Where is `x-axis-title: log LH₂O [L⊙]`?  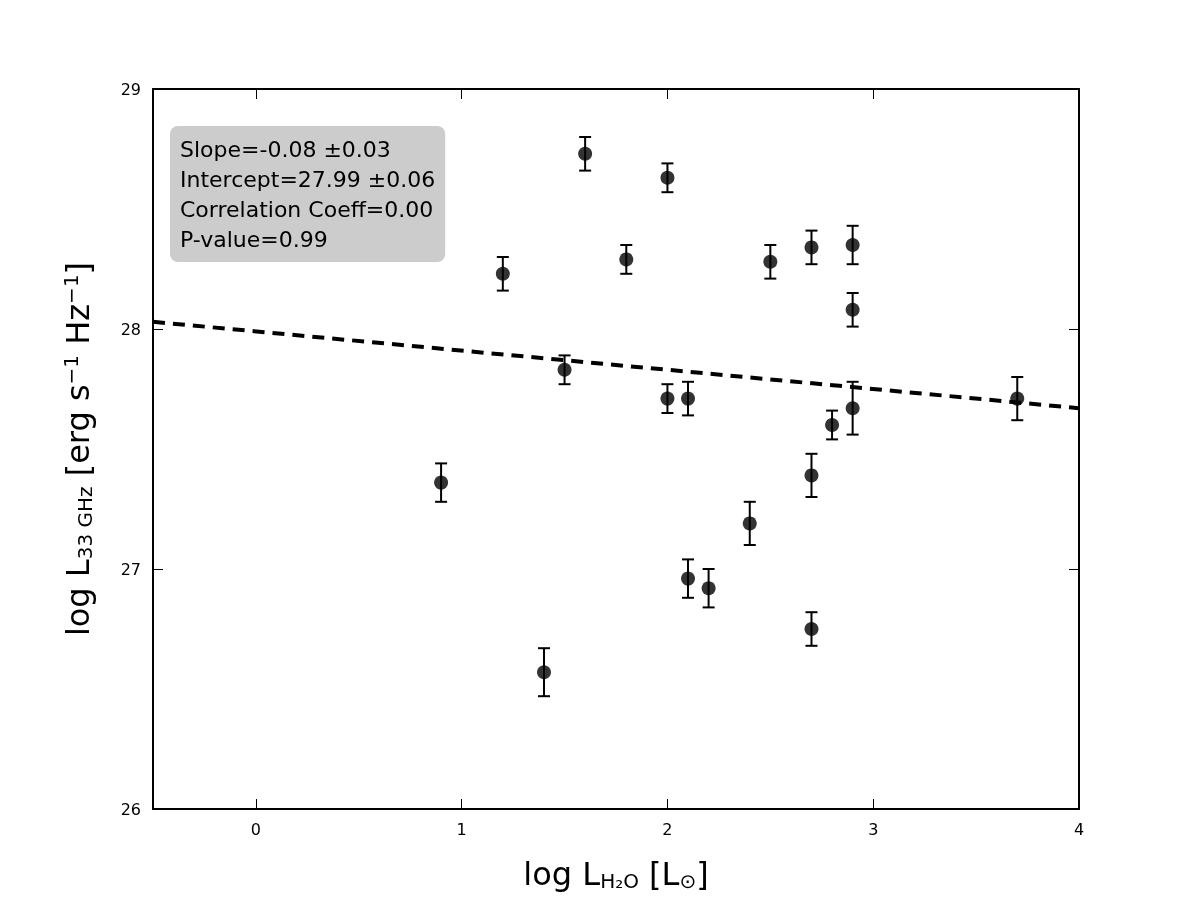 x-axis-title: log LH₂O [L⊙] is located at coordinates (616, 874).